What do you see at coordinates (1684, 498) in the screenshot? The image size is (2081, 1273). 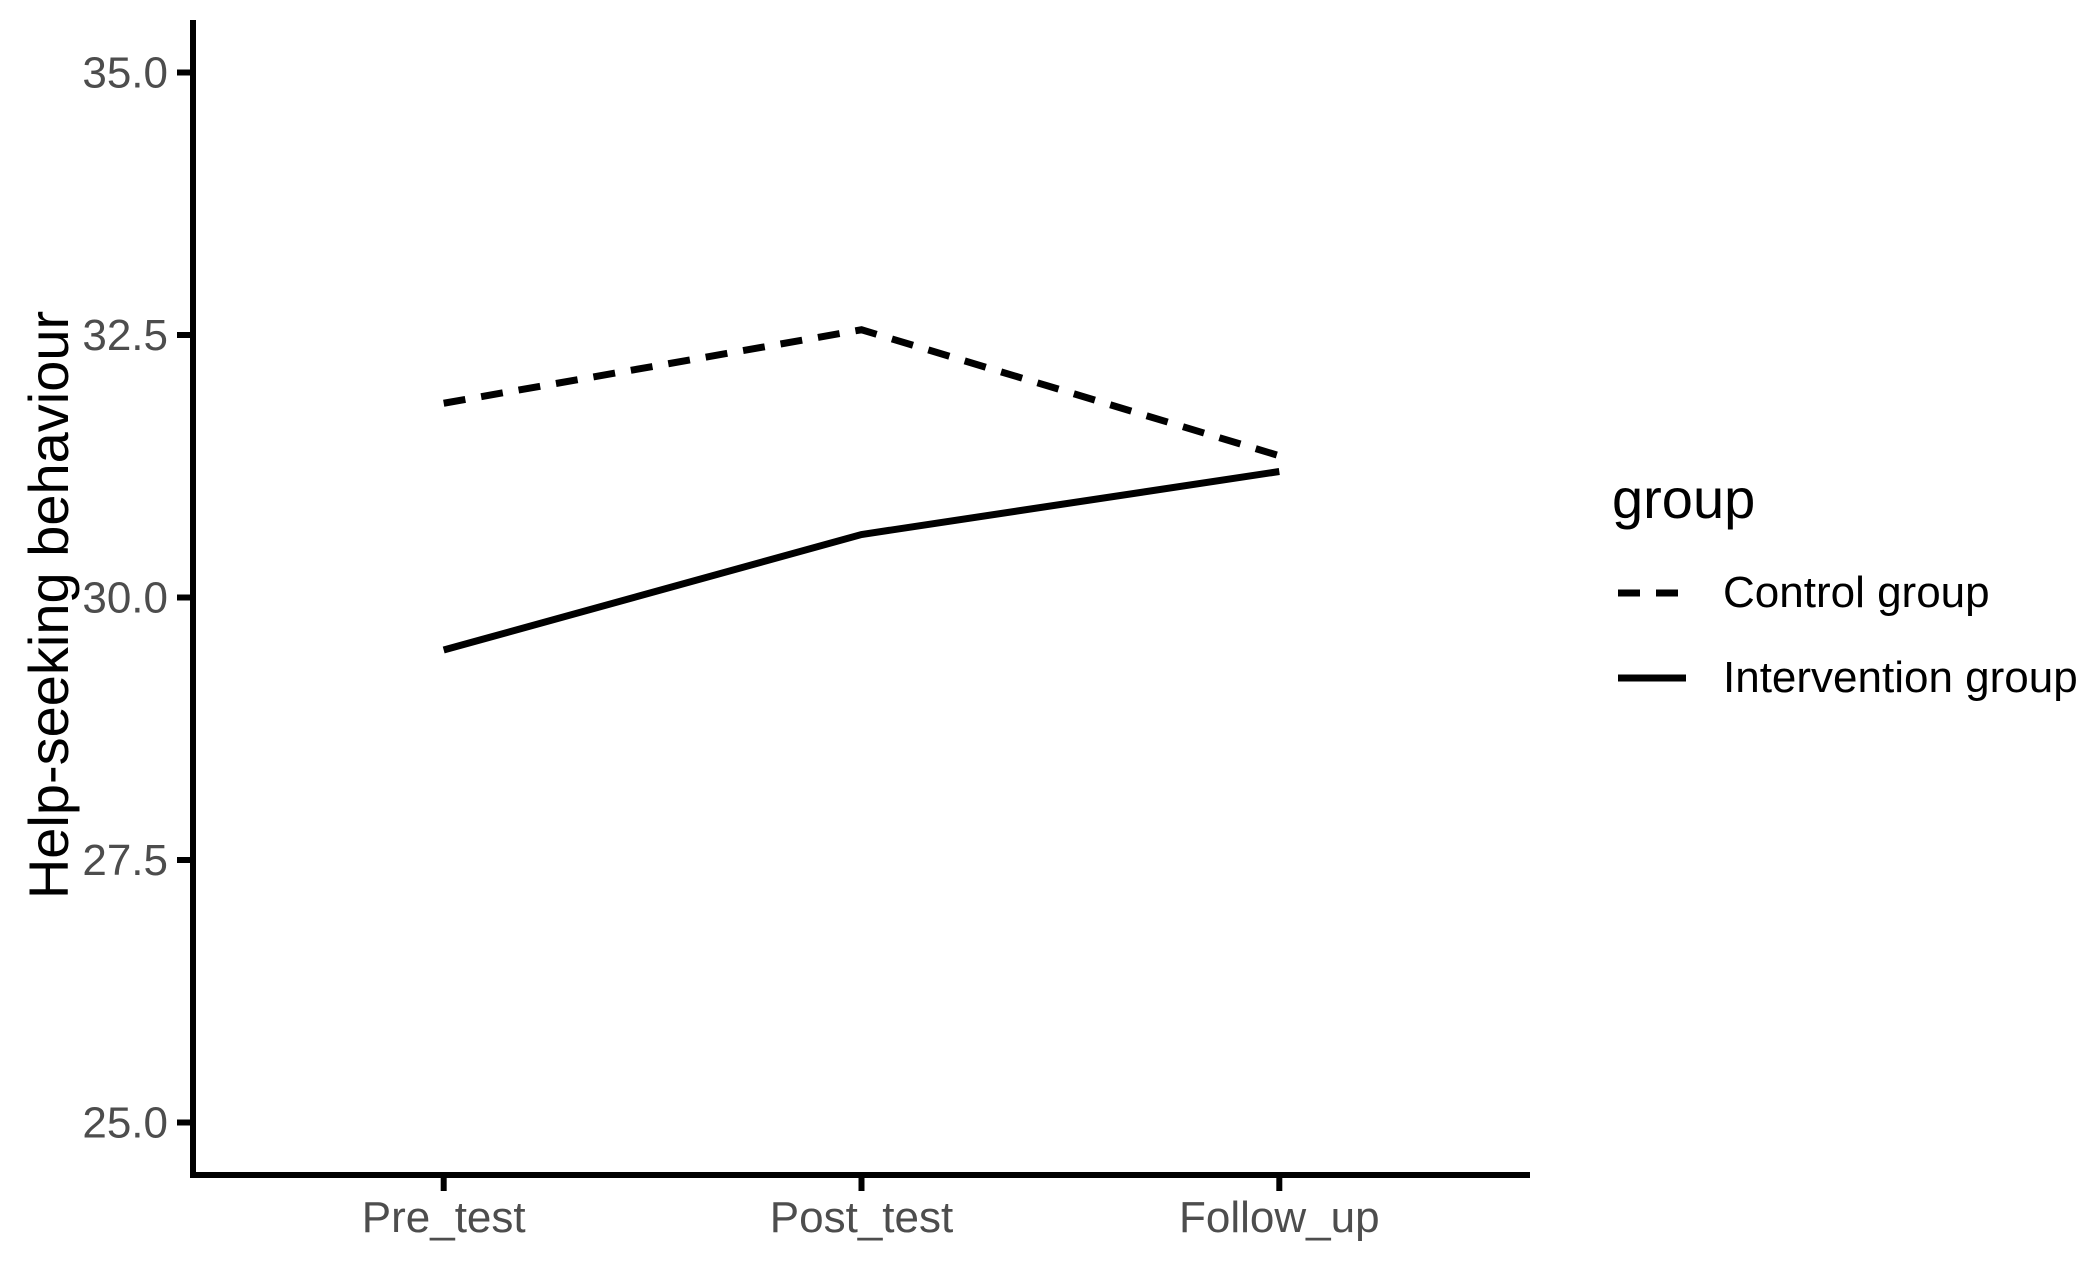 I see `legend-title: group` at bounding box center [1684, 498].